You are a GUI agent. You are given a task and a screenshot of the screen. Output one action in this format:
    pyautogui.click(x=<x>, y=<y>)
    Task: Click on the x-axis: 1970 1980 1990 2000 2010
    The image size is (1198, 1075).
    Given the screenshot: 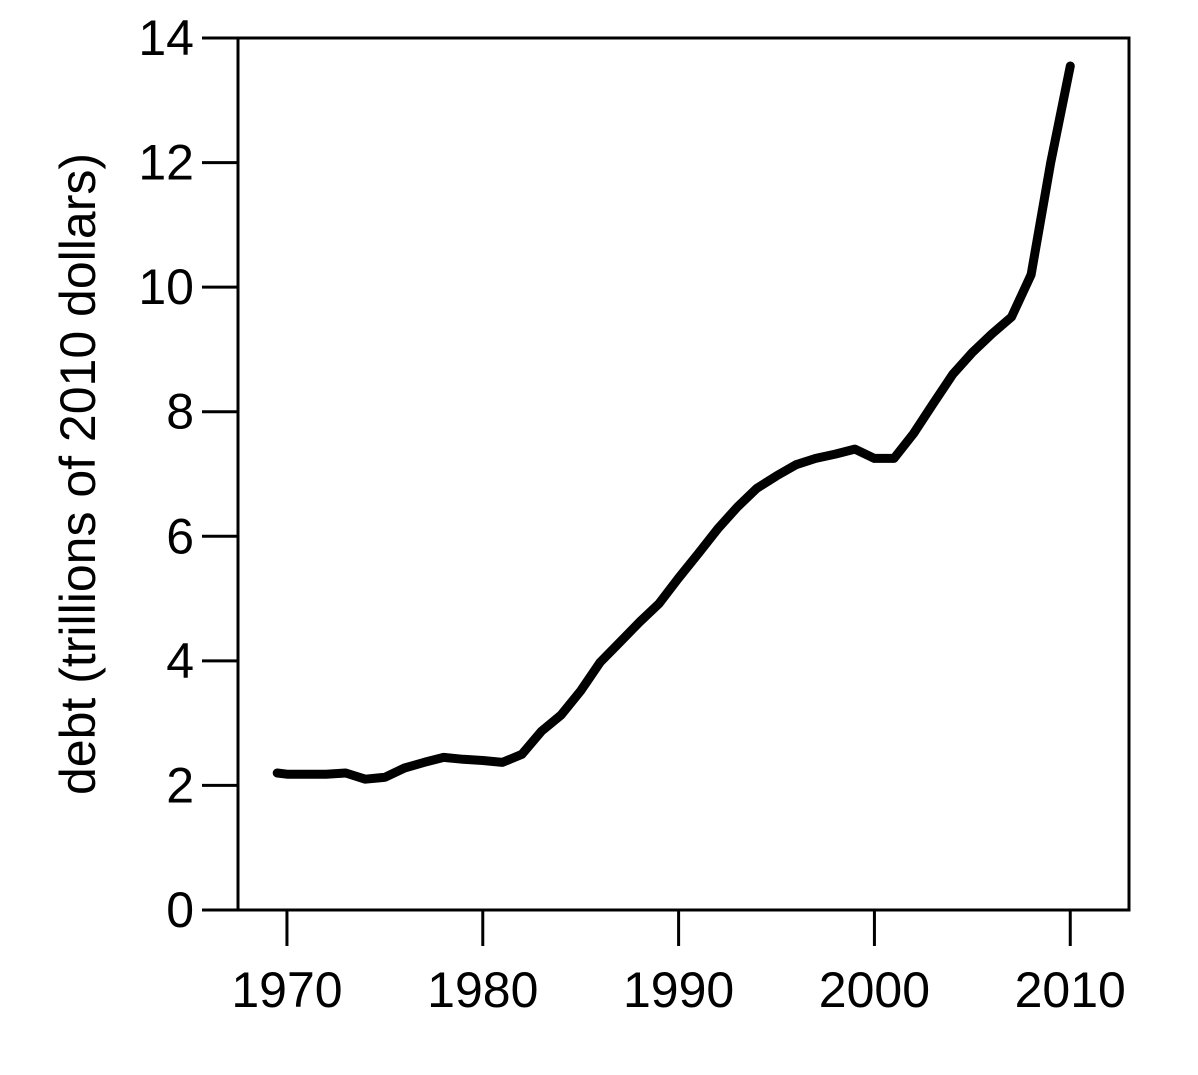 What is the action you would take?
    pyautogui.click(x=678, y=964)
    